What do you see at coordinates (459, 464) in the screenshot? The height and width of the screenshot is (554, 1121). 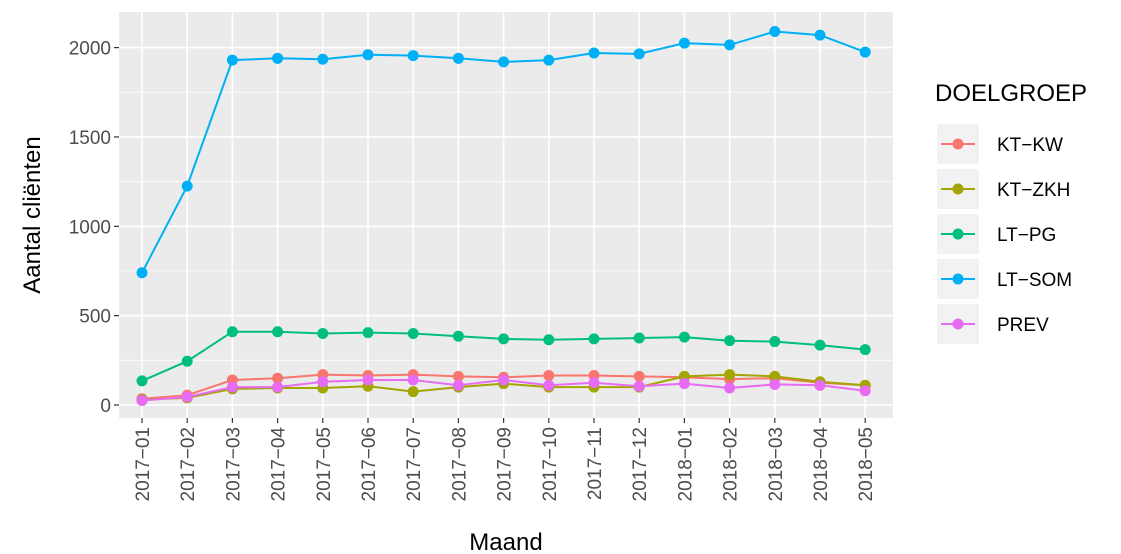 I see `x-tick-label: 2017−08` at bounding box center [459, 464].